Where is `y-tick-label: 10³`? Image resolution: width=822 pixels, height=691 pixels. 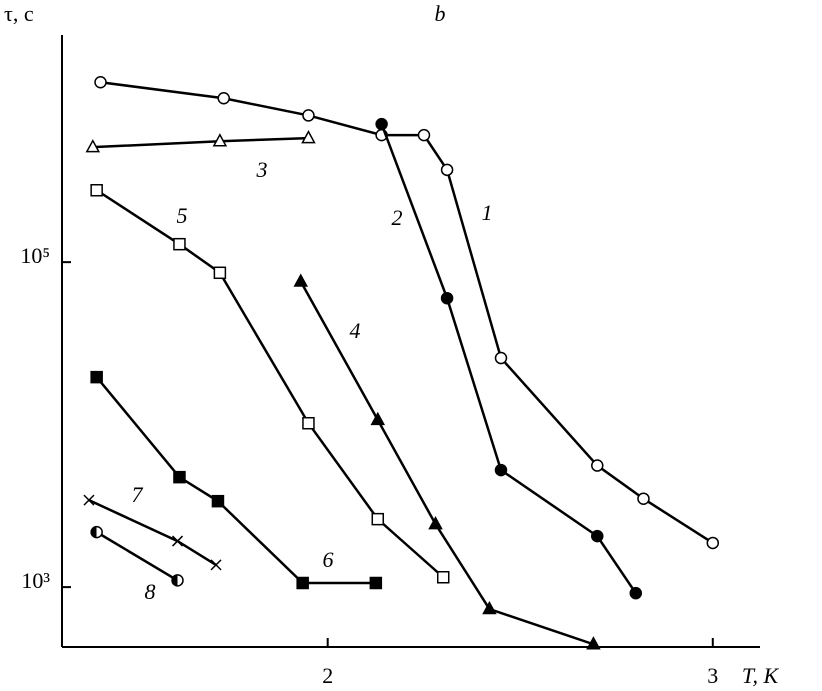 y-tick-label: 10³ is located at coordinates (35, 580).